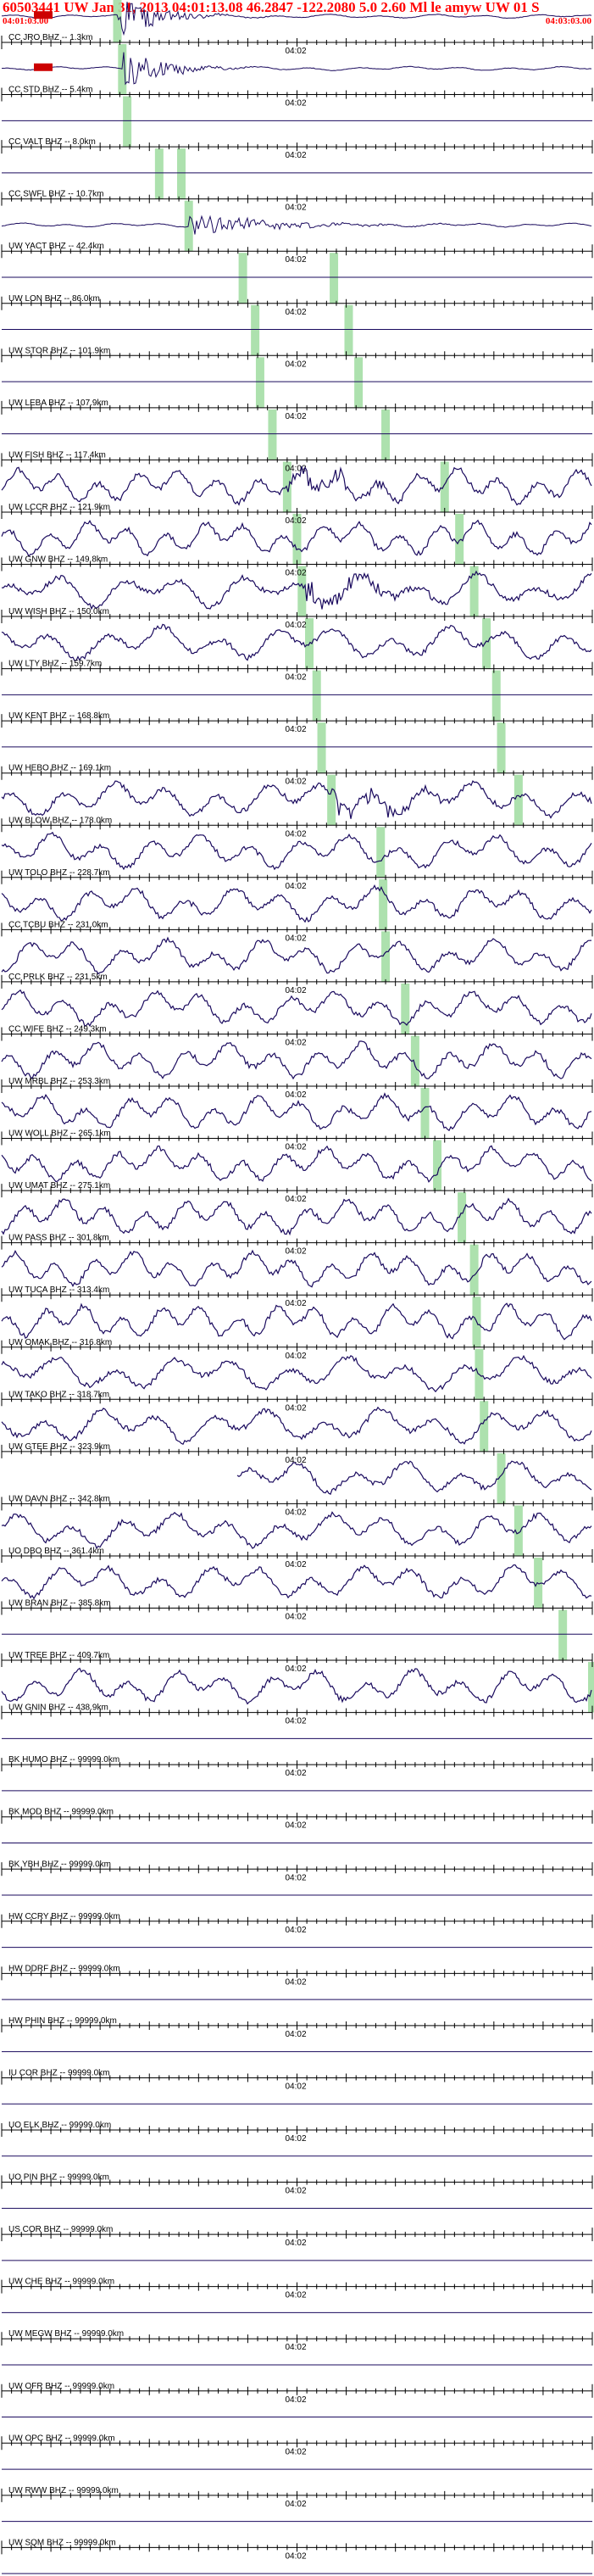  What do you see at coordinates (56, 1551) in the screenshot?
I see `station-label: UO DBO BHZ -- 361.4km` at bounding box center [56, 1551].